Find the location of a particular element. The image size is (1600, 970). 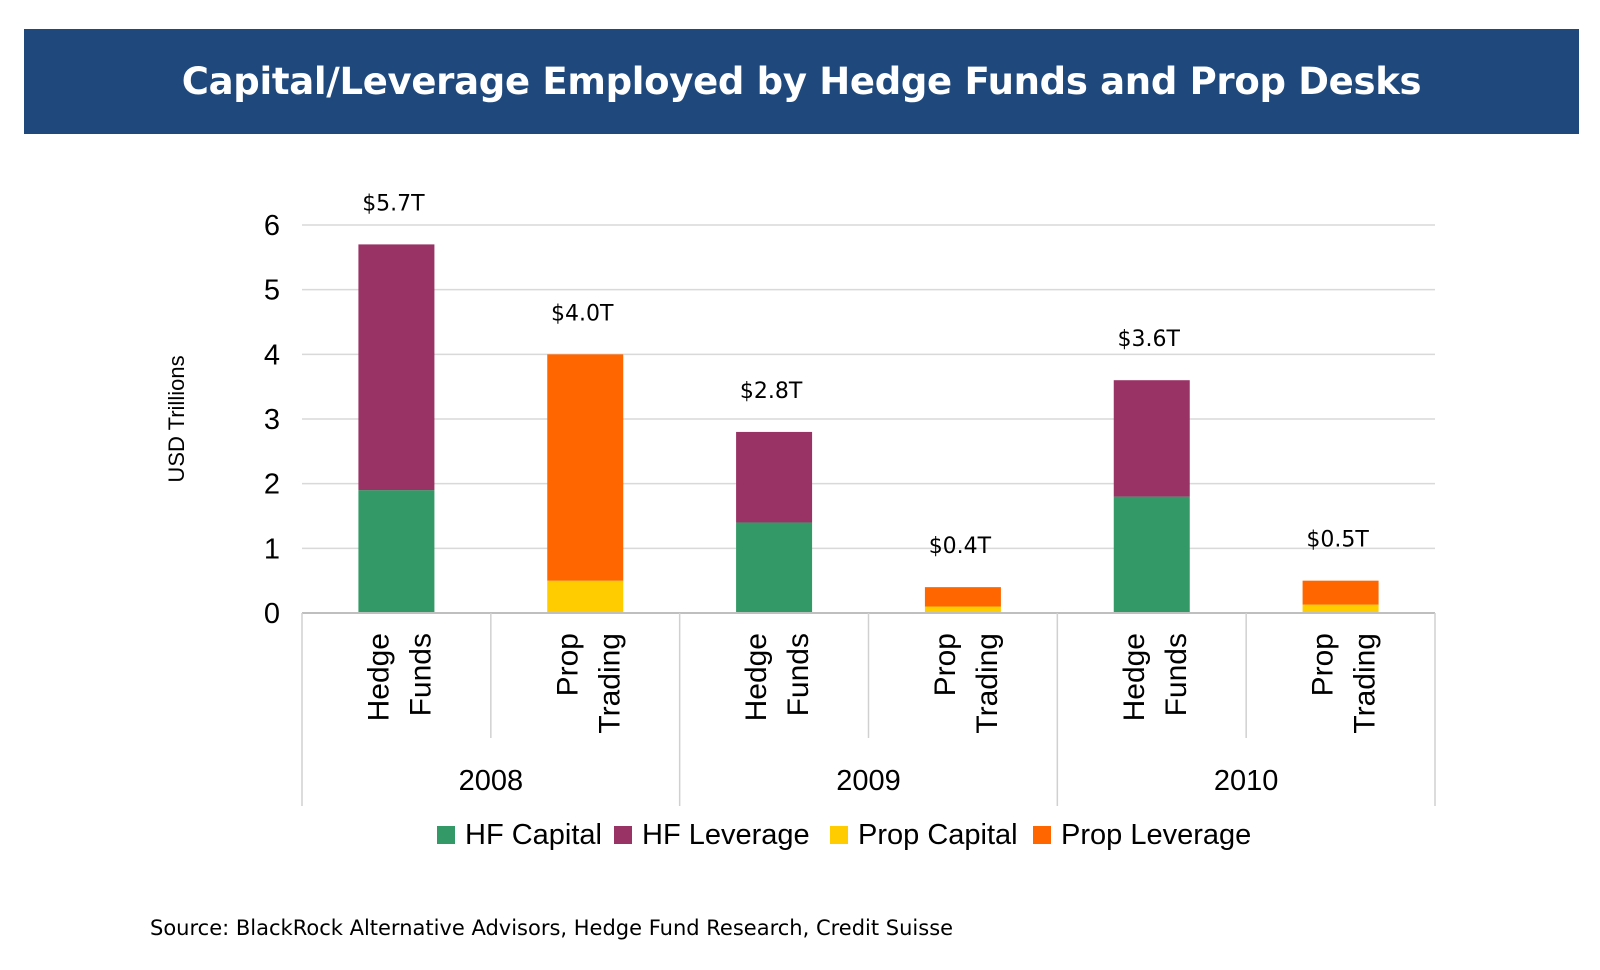

x-group-label: 2010 is located at coordinates (1246, 781).